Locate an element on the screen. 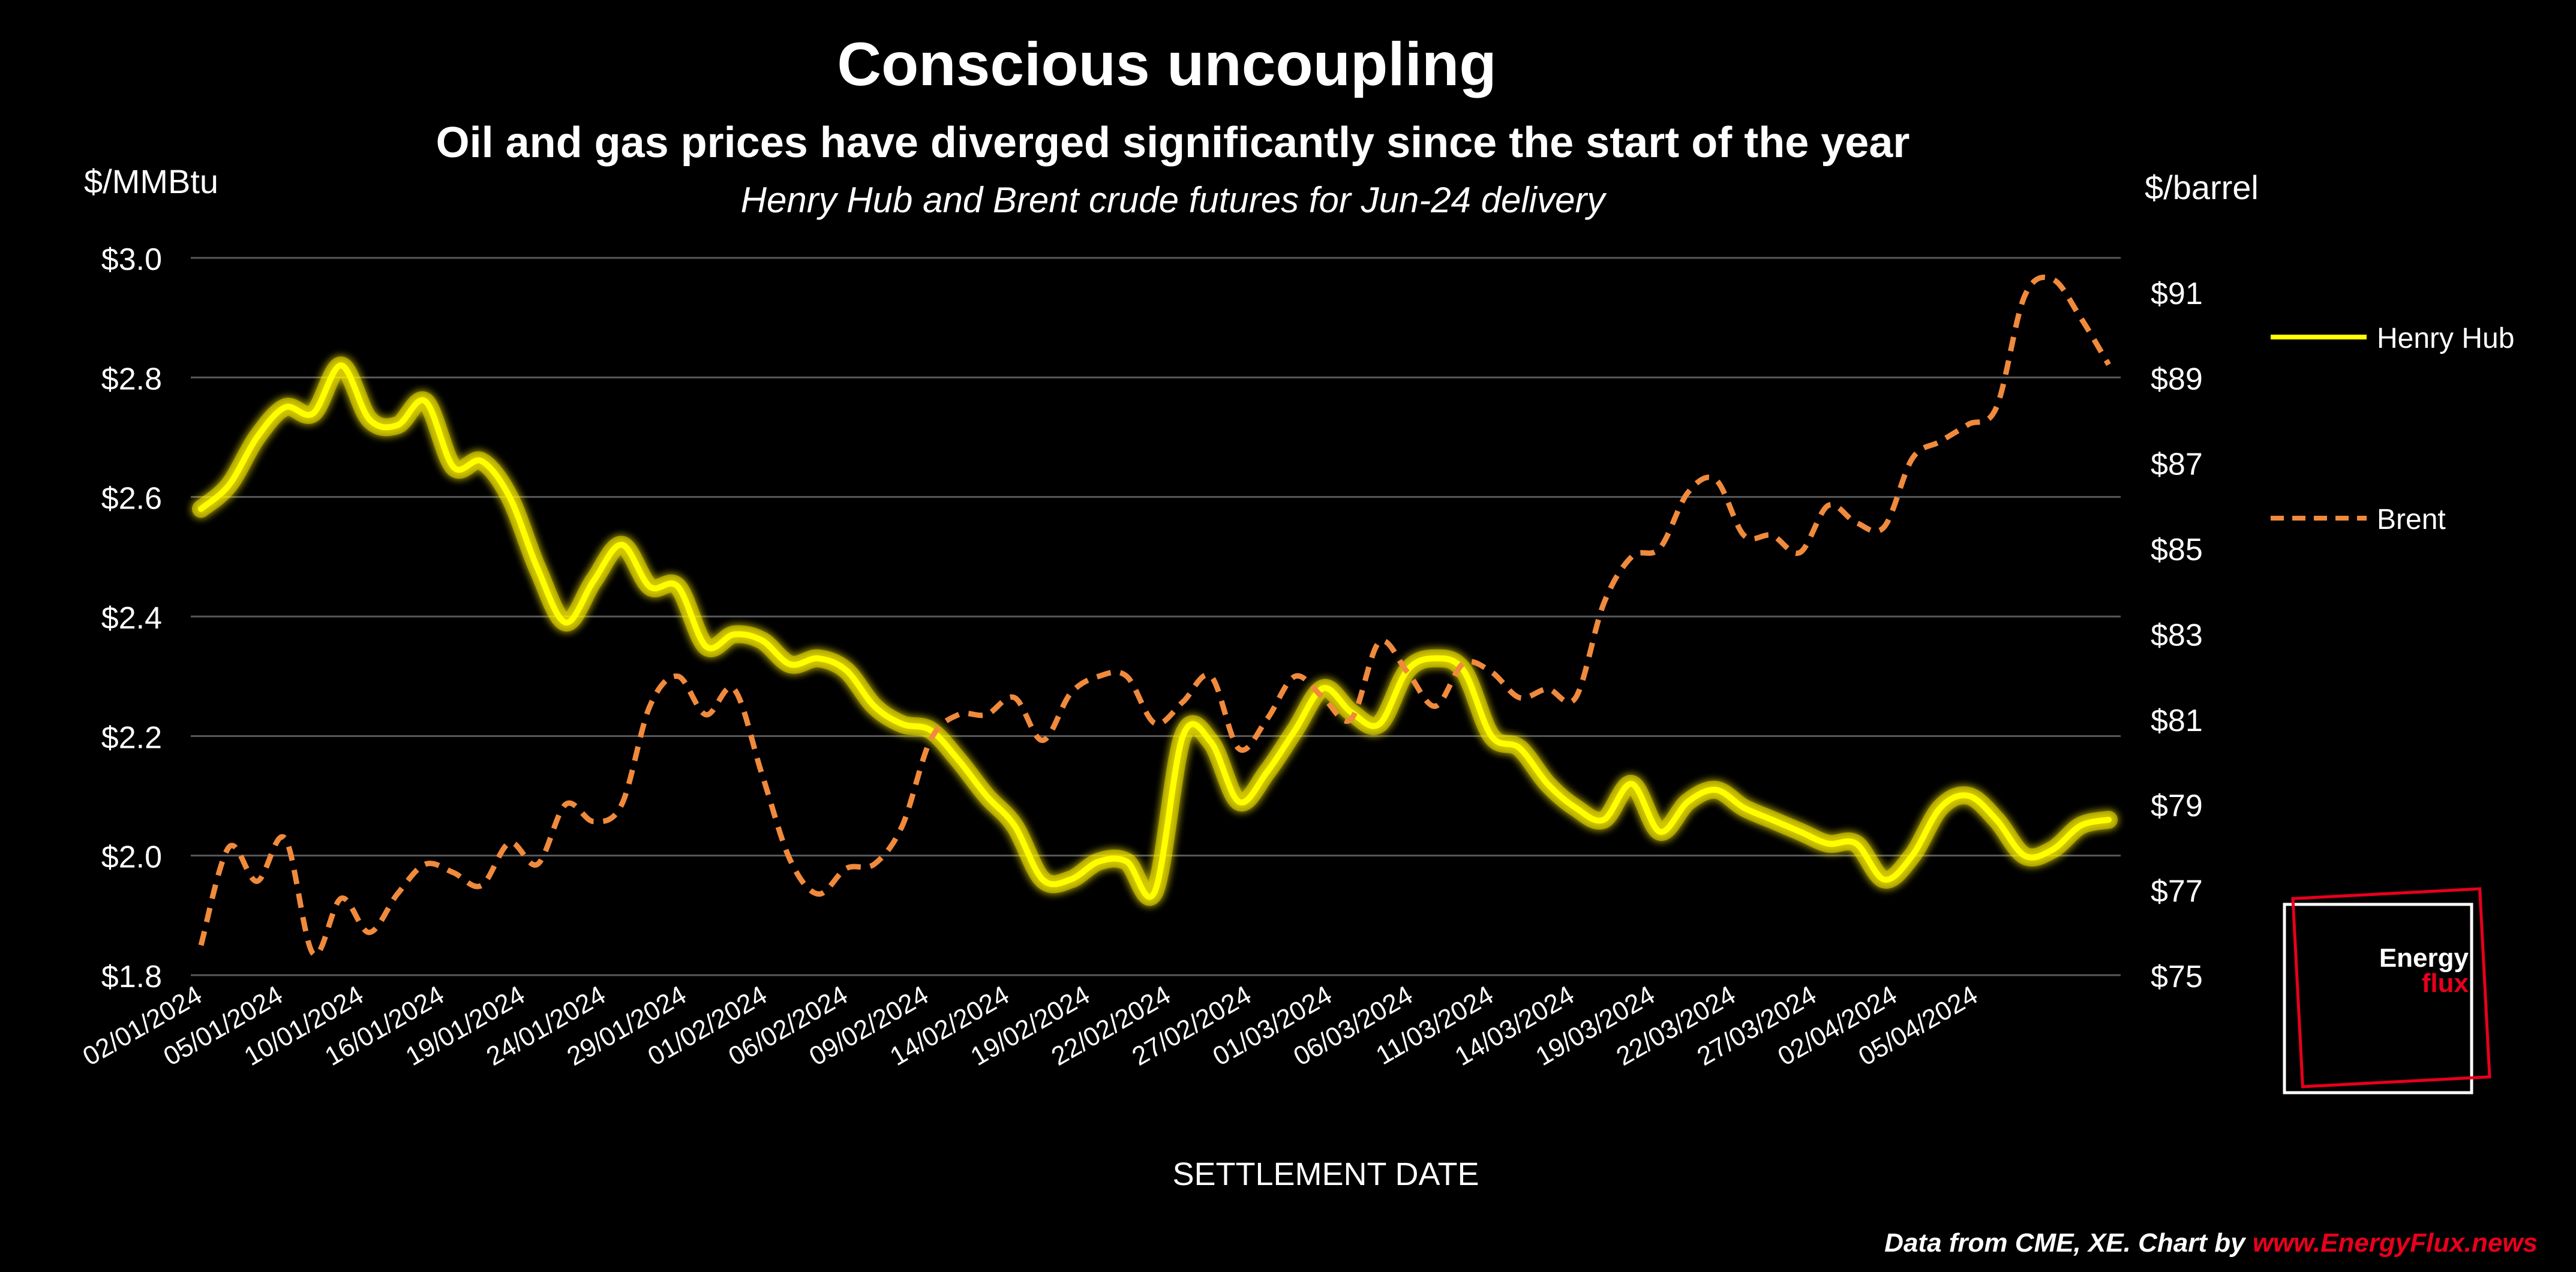 Image resolution: width=2576 pixels, height=1272 pixels. y-left-tick-labels: $1.8 $2.0 $2.2 $2.4 $2.6 $2.8 $3.0 is located at coordinates (131, 618).